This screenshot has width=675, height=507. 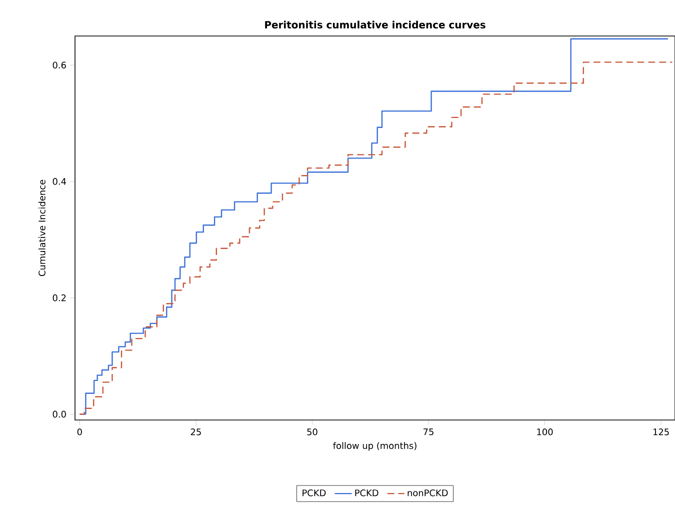 What do you see at coordinates (59, 298) in the screenshot?
I see `y-tick-label: 0.2` at bounding box center [59, 298].